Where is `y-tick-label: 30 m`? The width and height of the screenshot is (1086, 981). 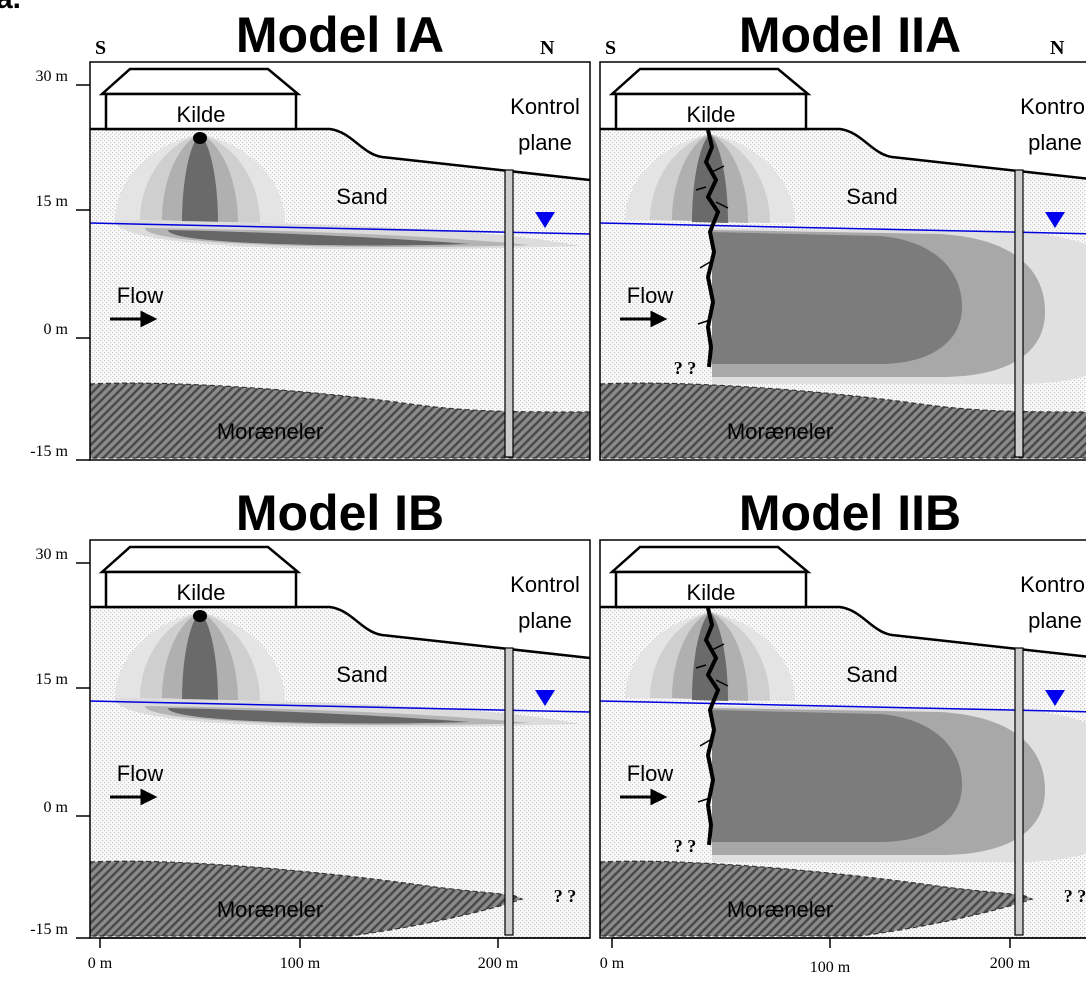 y-tick-label: 30 m is located at coordinates (52, 554).